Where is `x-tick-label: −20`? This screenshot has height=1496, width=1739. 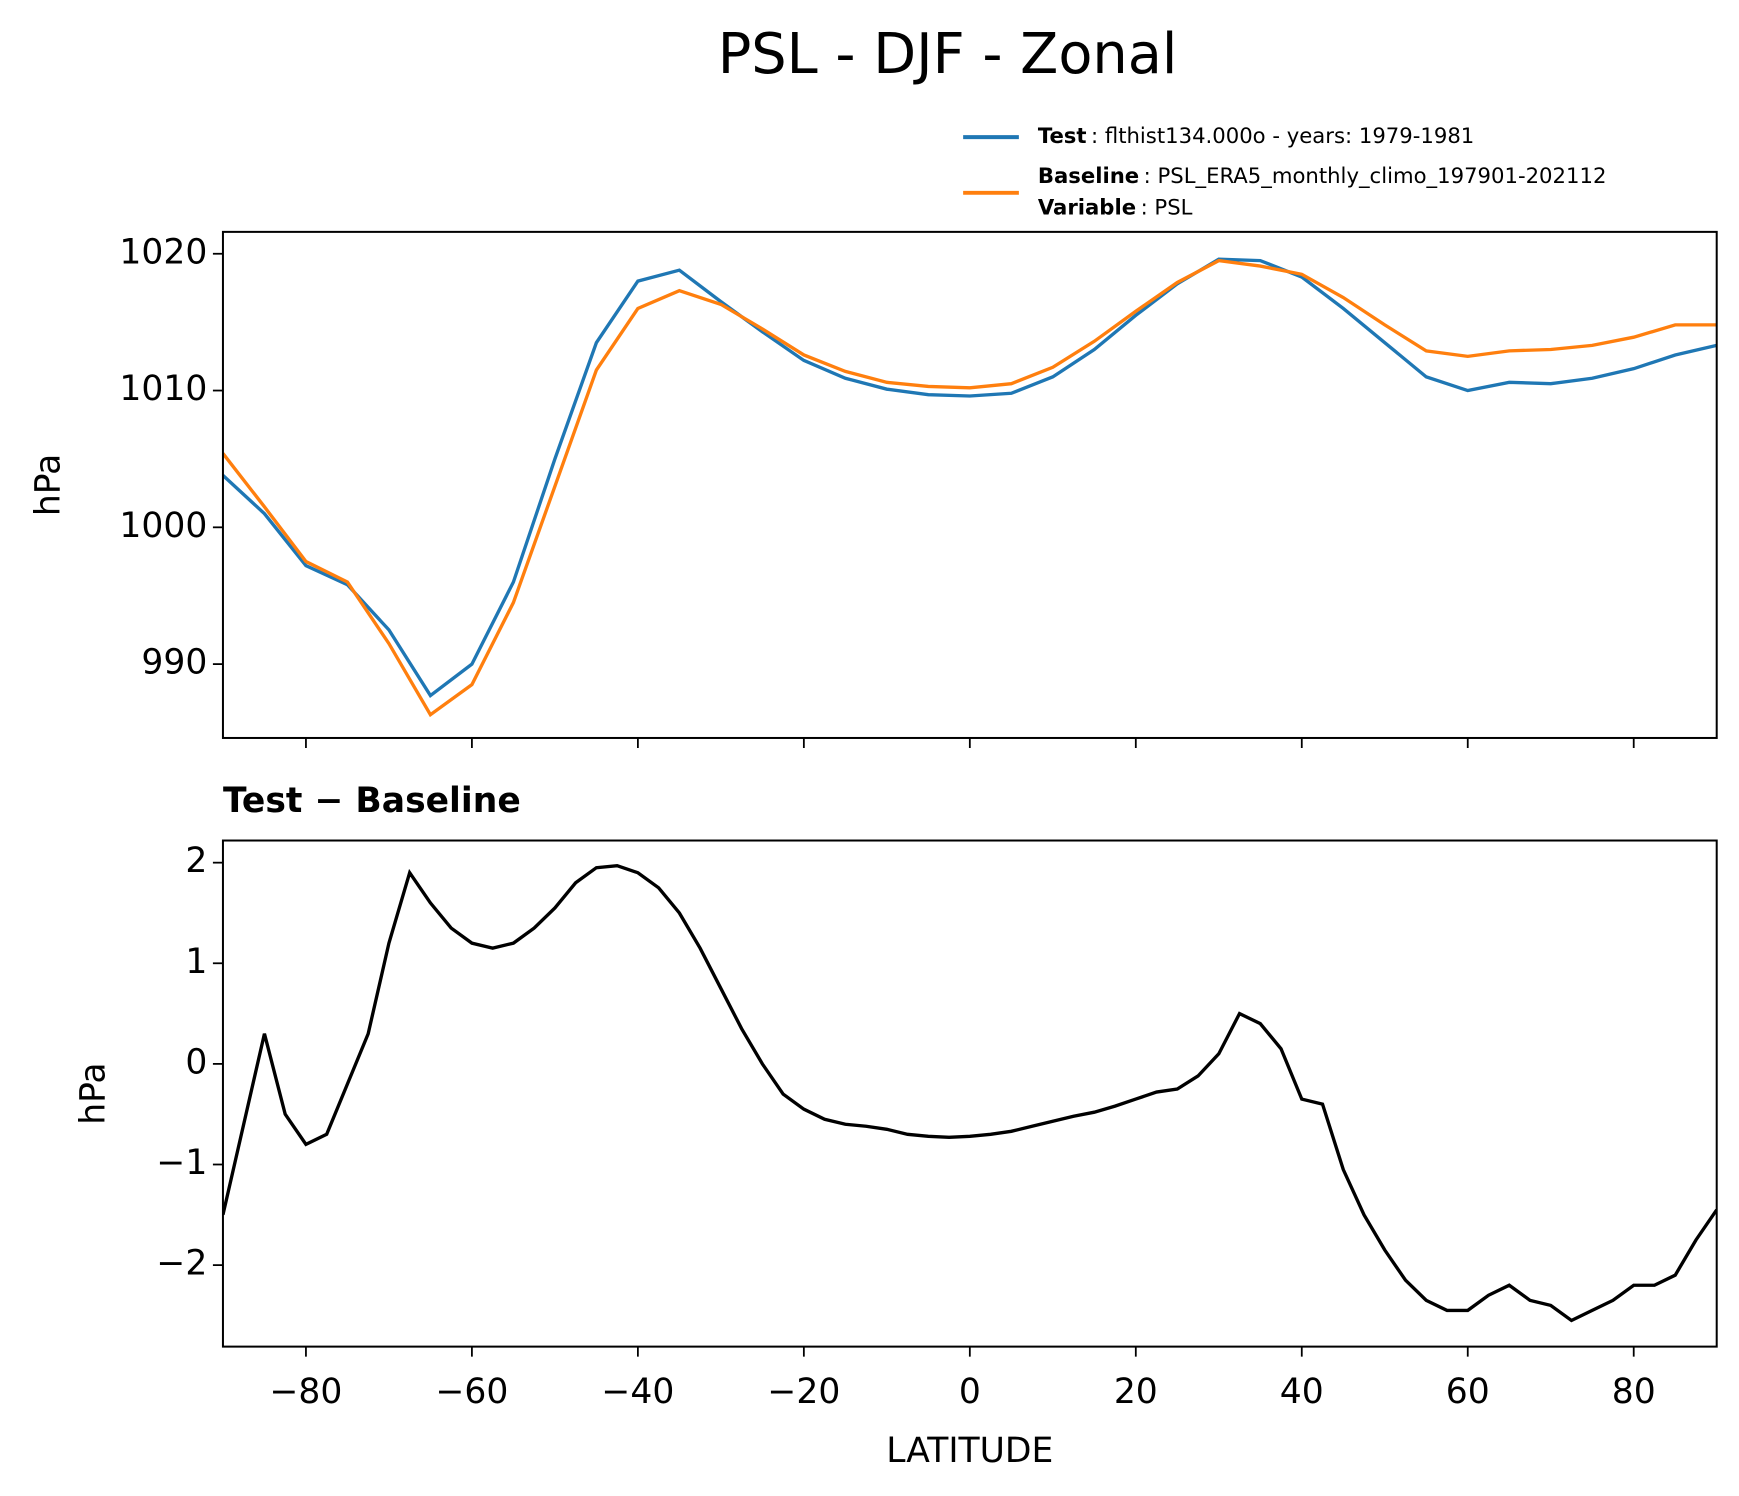 x-tick-label: −20 is located at coordinates (803, 1392).